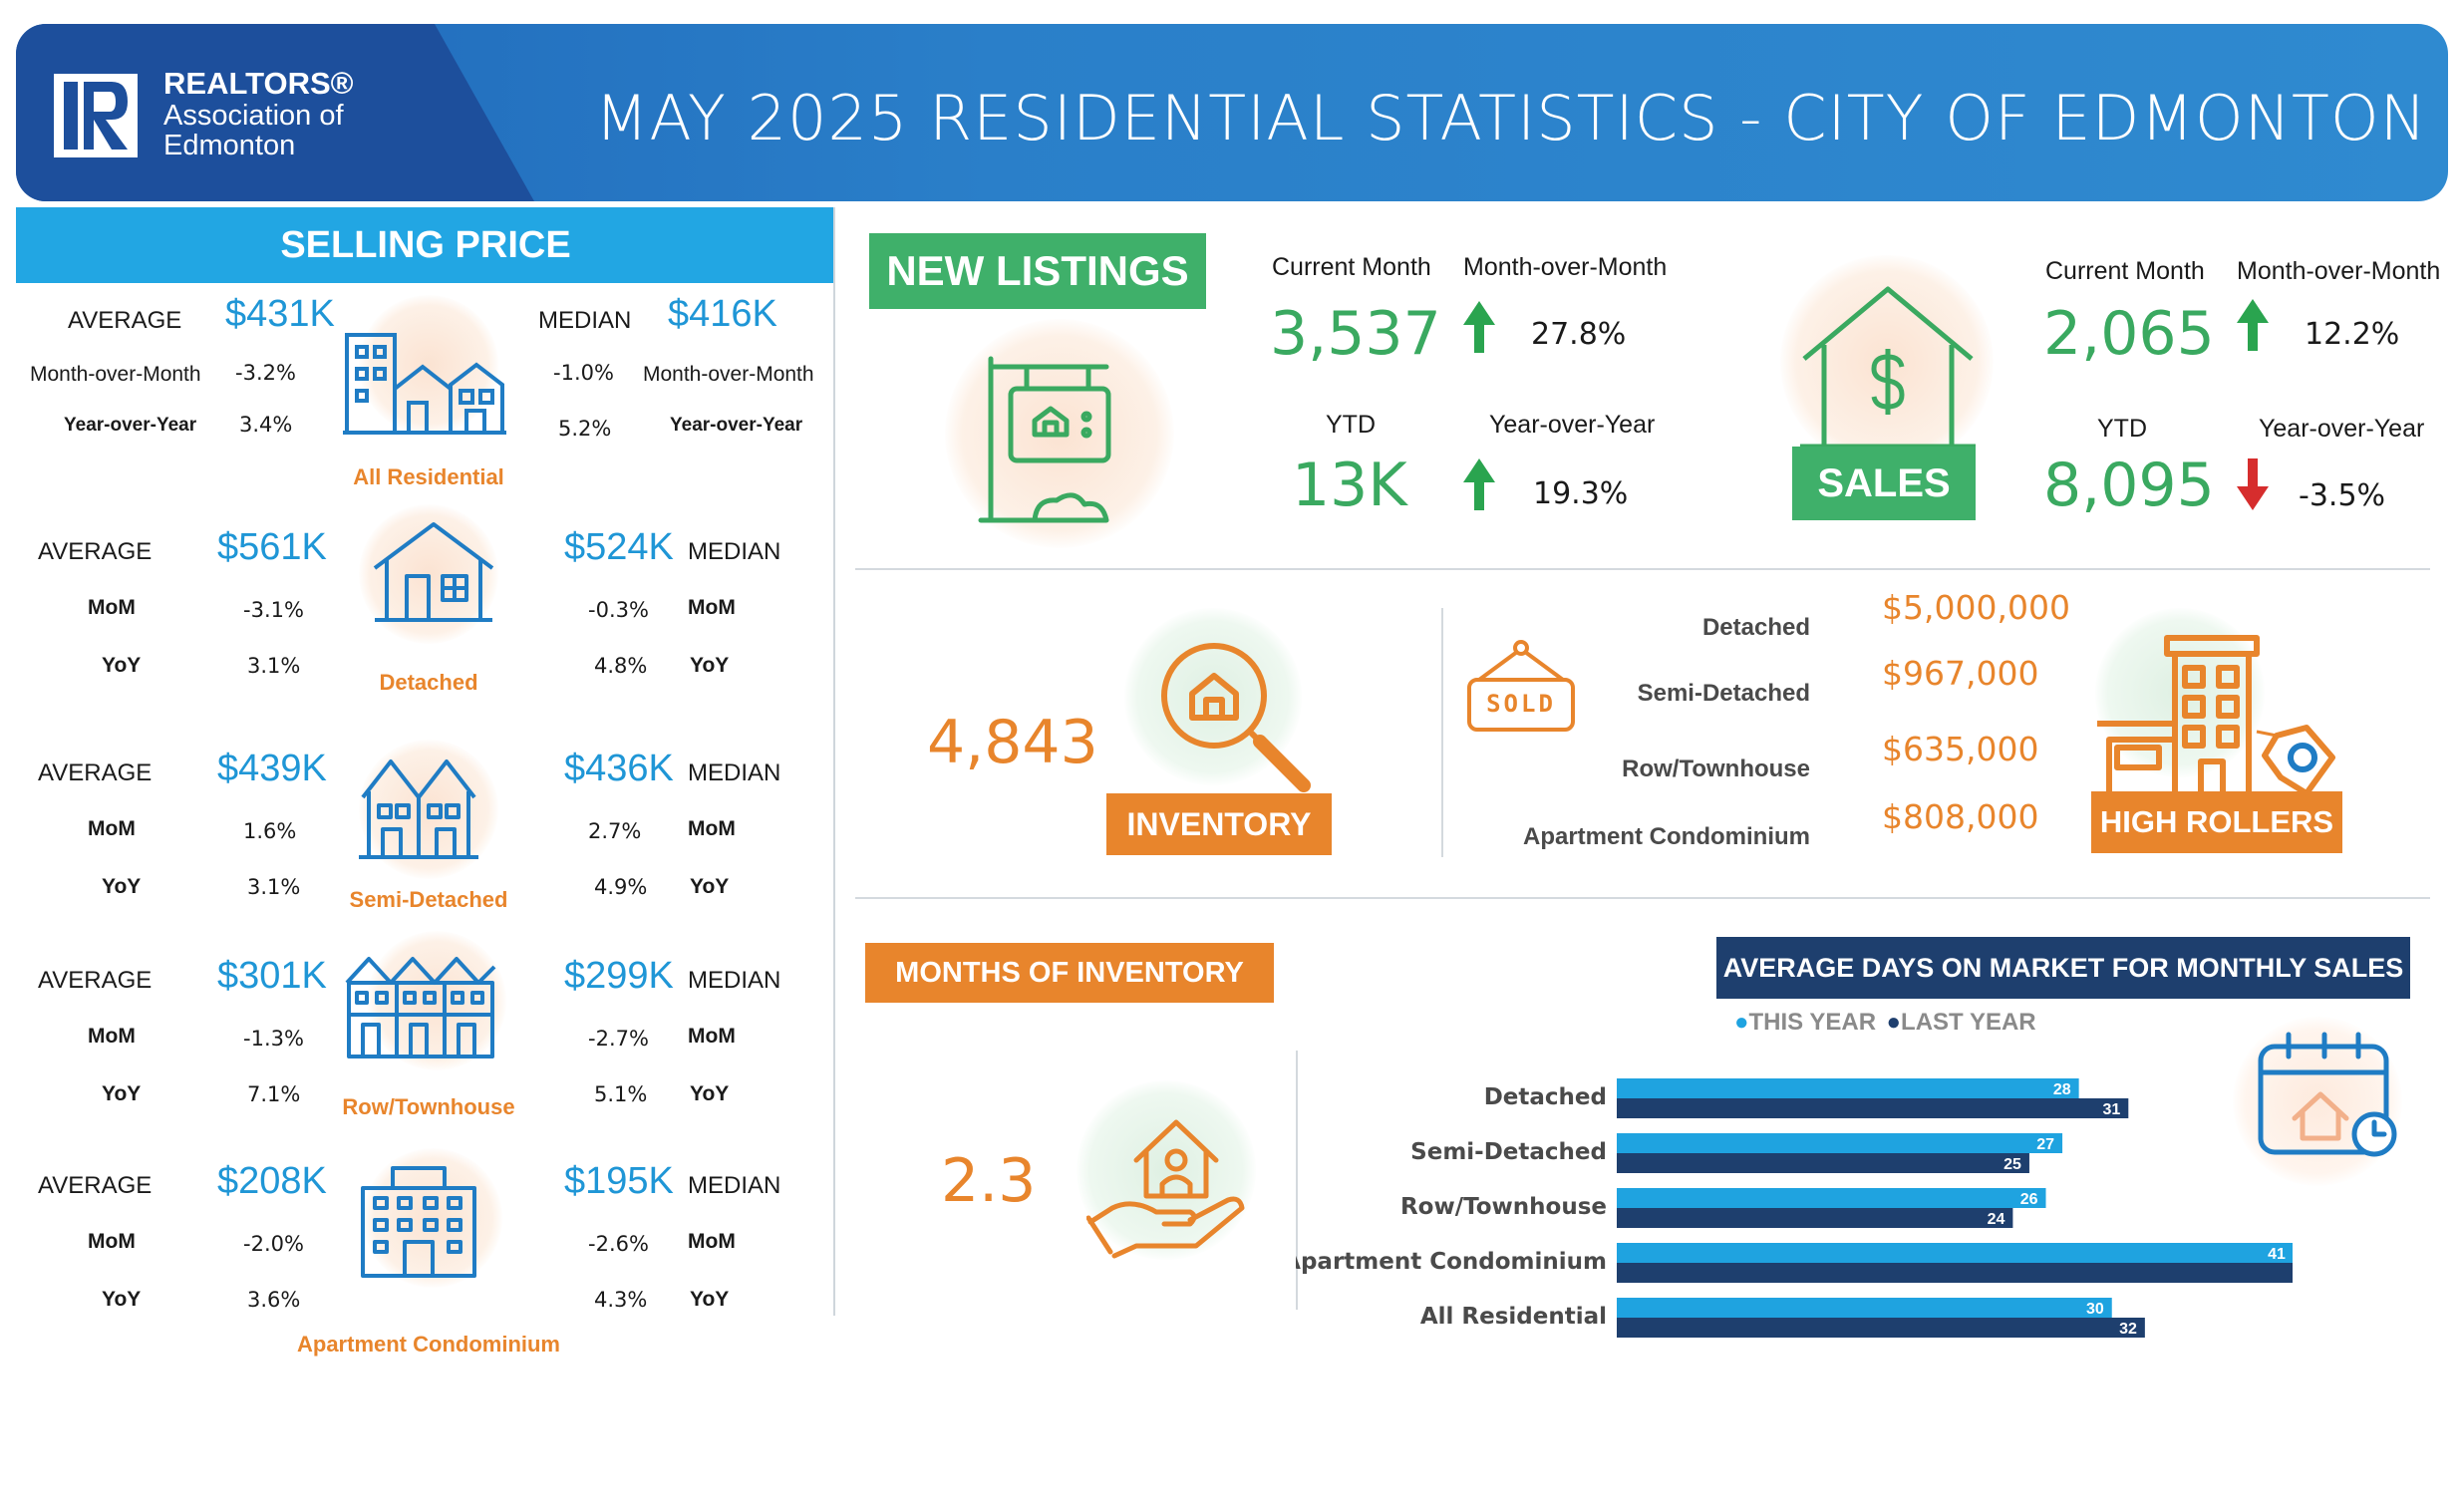  I want to click on high-roller-label: Detached, so click(1755, 627).